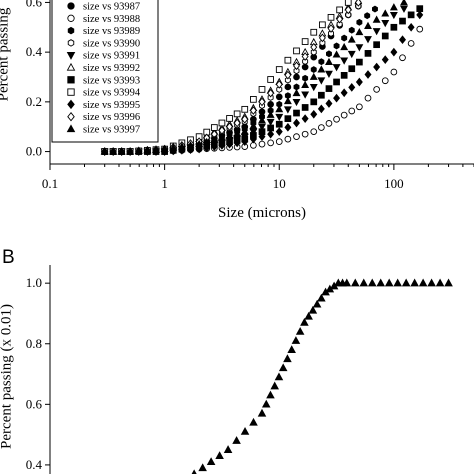 The width and height of the screenshot is (474, 474). I want to click on panel-a-x-tick-label: 10, so click(279, 183).